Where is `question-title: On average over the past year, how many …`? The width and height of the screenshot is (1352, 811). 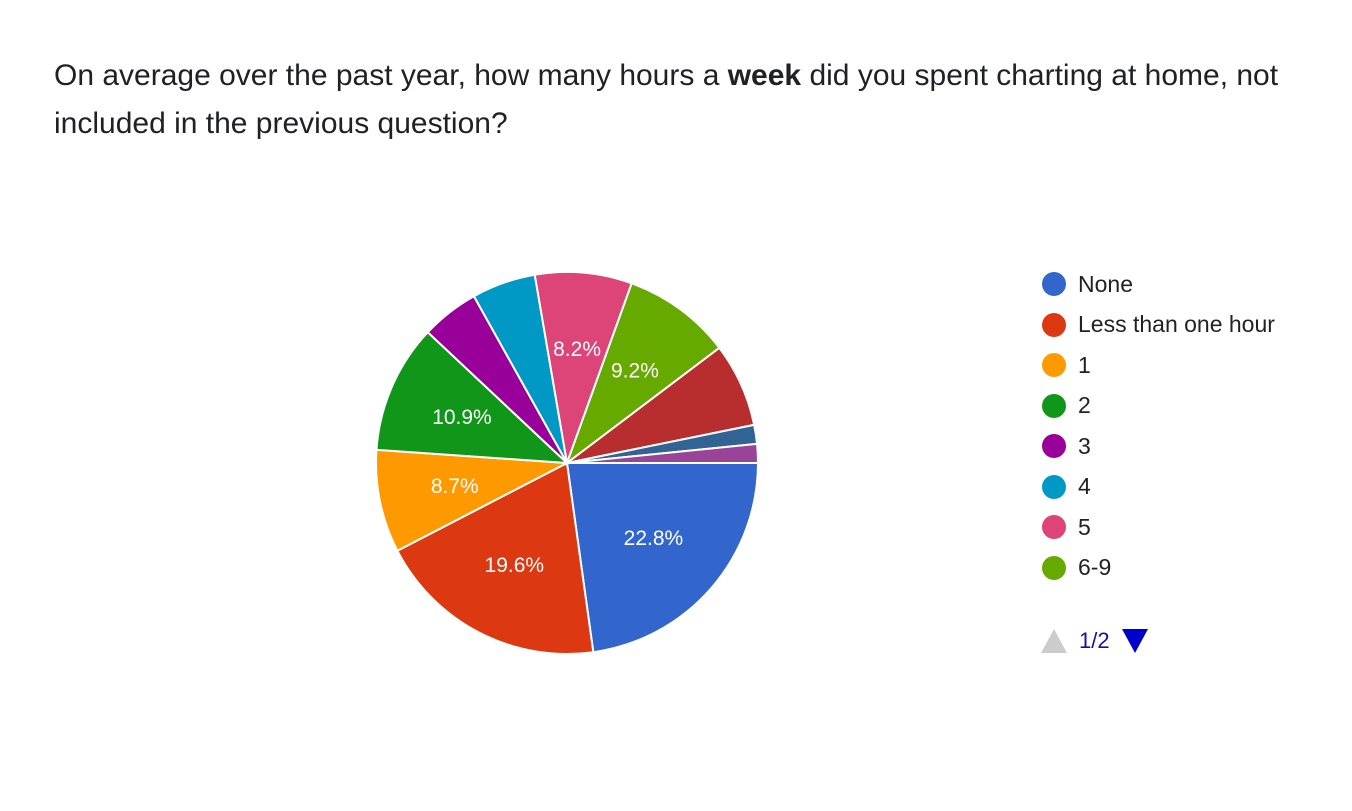
question-title: On average over the past year, how many … is located at coordinates (666, 99).